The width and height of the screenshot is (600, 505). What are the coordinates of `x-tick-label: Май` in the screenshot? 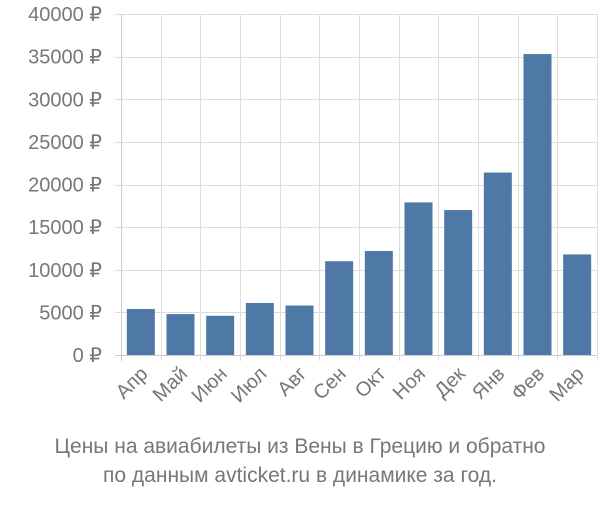 It's located at (170, 384).